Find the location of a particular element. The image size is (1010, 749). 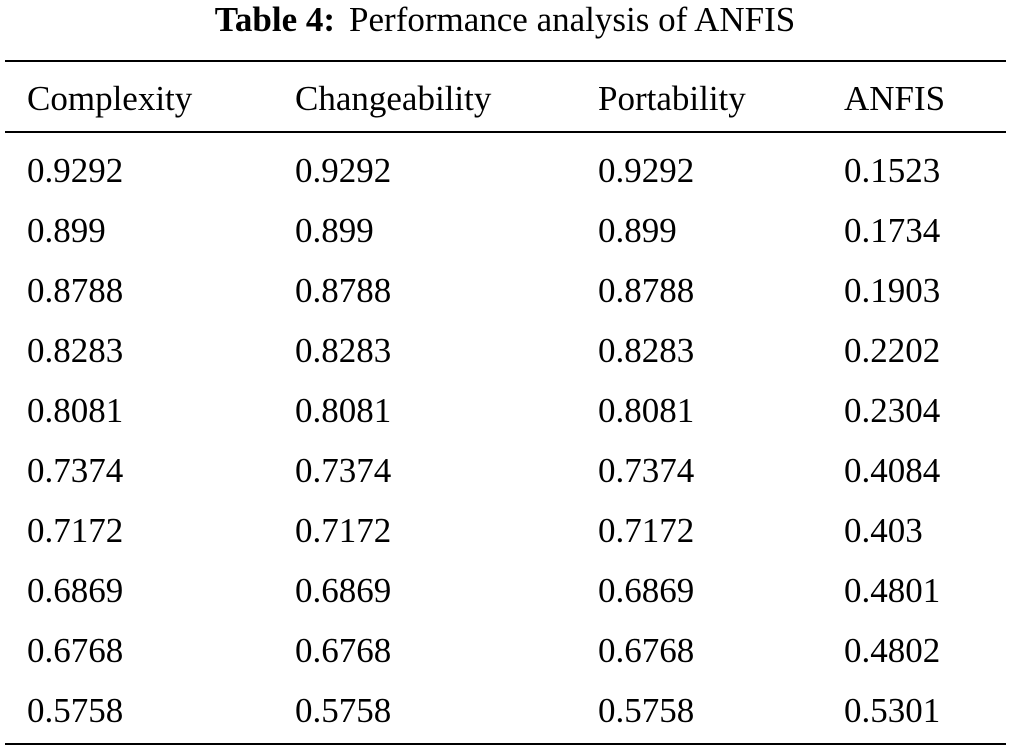

cell-portability: 0.5758 is located at coordinates (646, 710).